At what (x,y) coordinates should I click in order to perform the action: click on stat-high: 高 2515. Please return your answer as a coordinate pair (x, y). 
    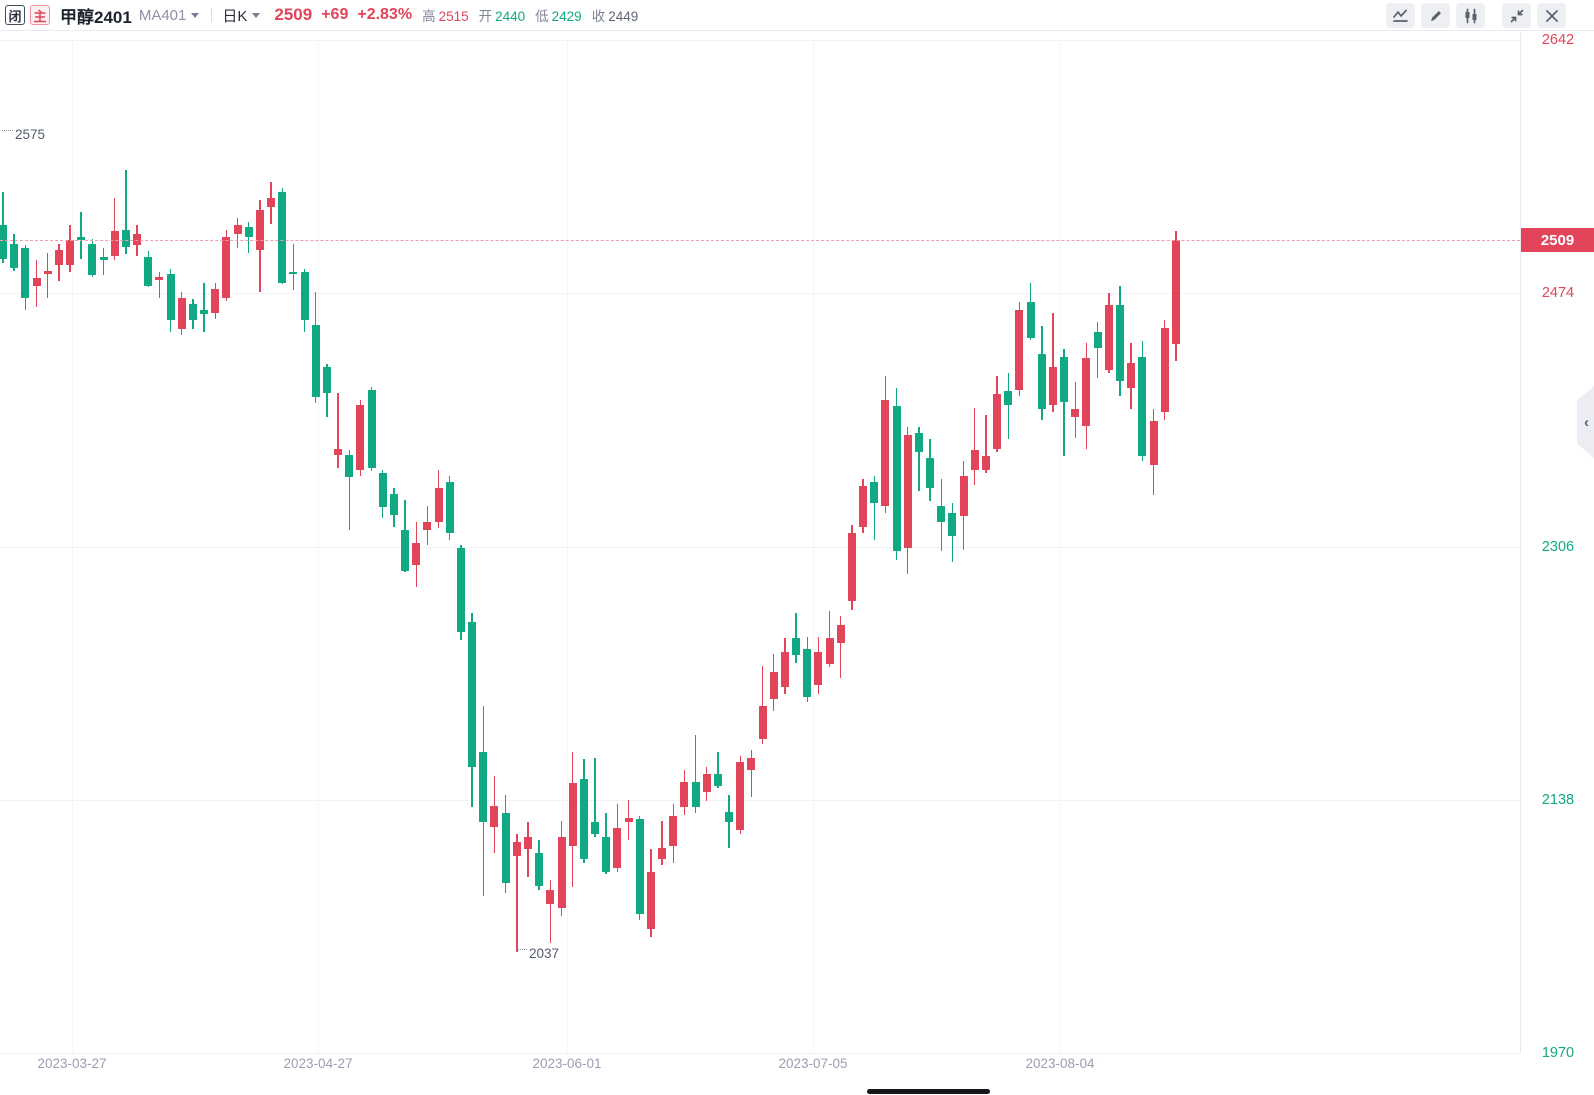
    Looking at the image, I should click on (445, 16).